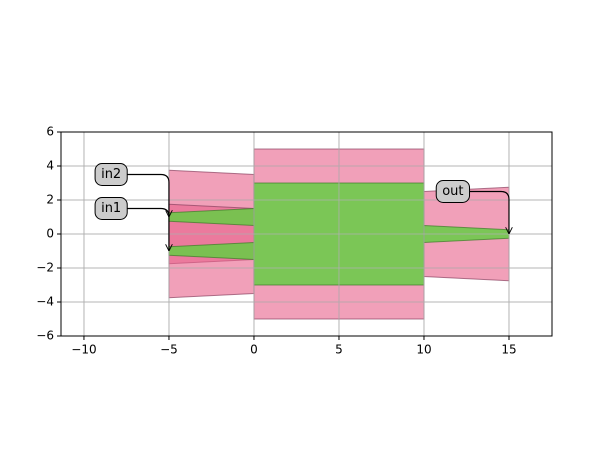 This screenshot has height=460, width=614. Describe the element at coordinates (83, 350) in the screenshot. I see `x-tick-label: −10` at that location.